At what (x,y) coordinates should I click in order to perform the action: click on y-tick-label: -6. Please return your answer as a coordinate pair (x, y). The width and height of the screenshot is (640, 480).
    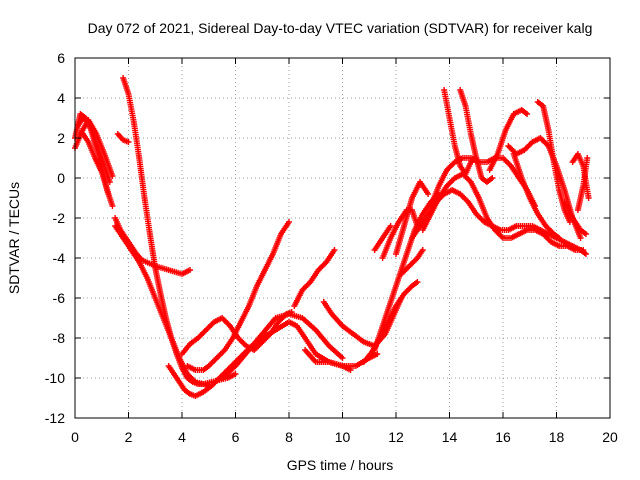
    Looking at the image, I should click on (59, 298).